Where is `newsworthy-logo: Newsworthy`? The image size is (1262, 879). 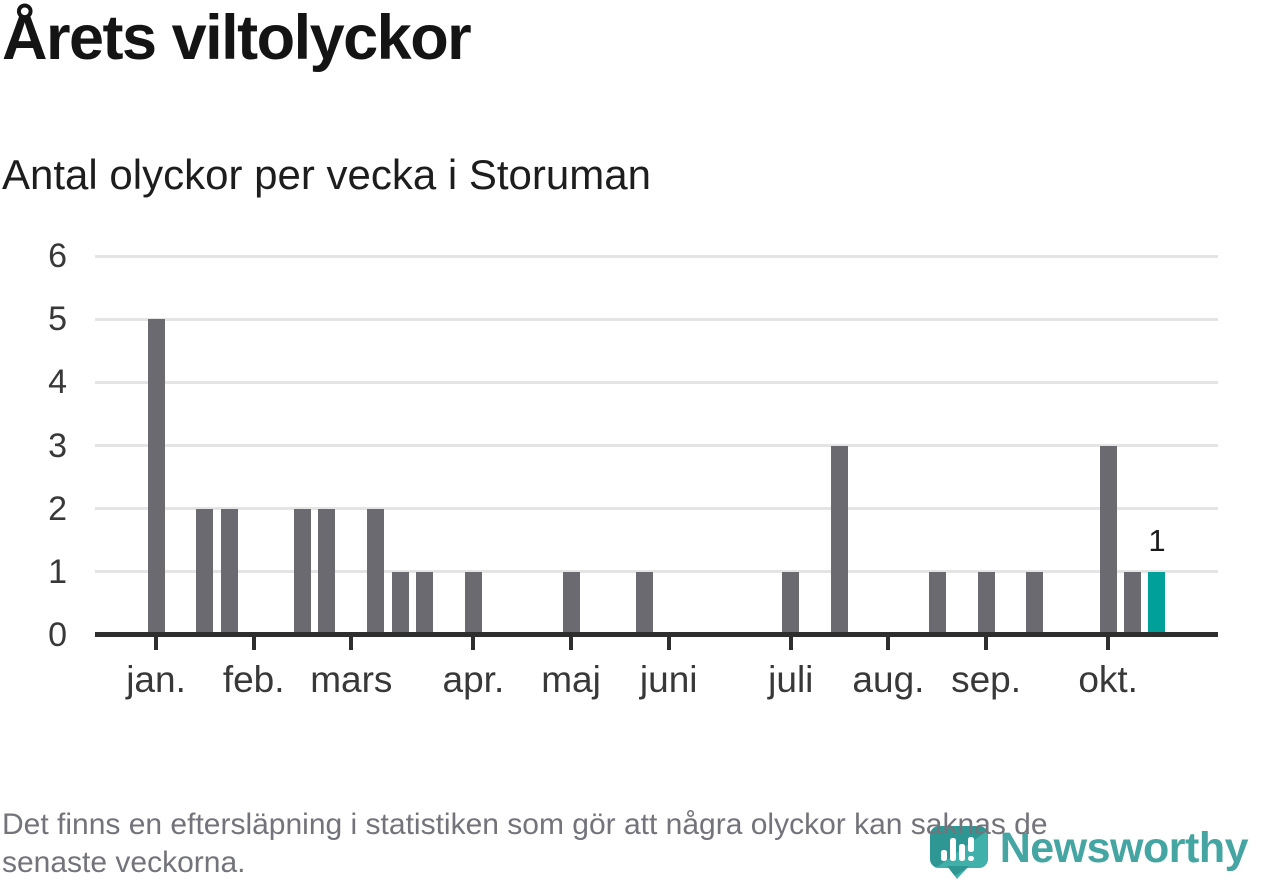
newsworthy-logo: Newsworthy is located at coordinates (1089, 851).